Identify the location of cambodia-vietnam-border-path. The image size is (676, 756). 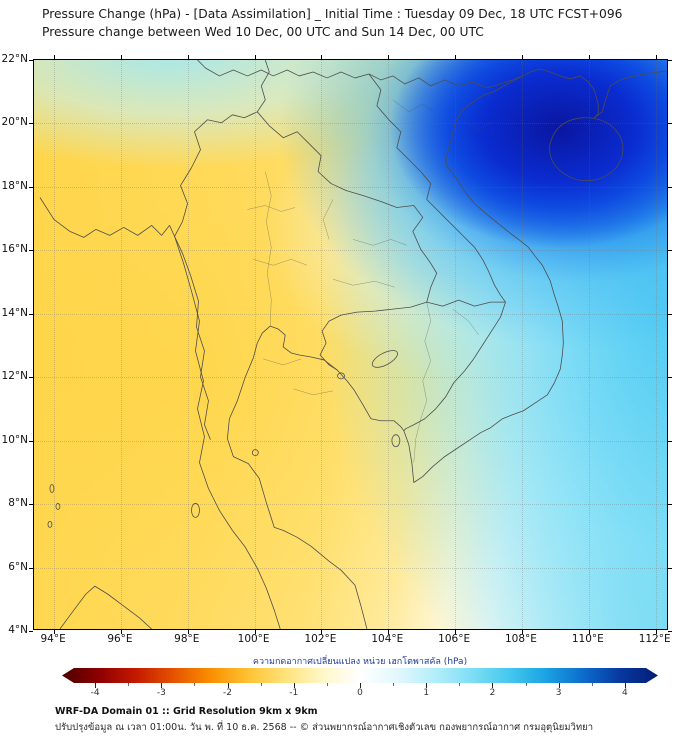
(454, 366).